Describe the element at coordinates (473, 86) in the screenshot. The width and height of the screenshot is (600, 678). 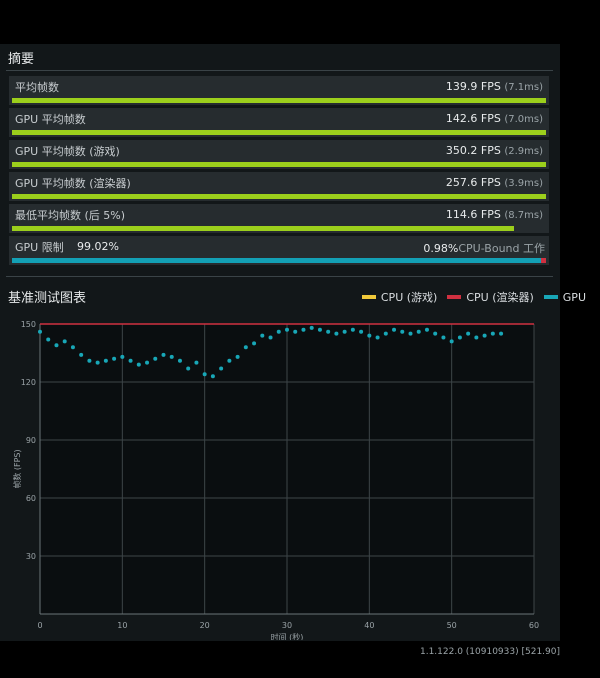
I see `fps-value: 139.9 FPS` at that location.